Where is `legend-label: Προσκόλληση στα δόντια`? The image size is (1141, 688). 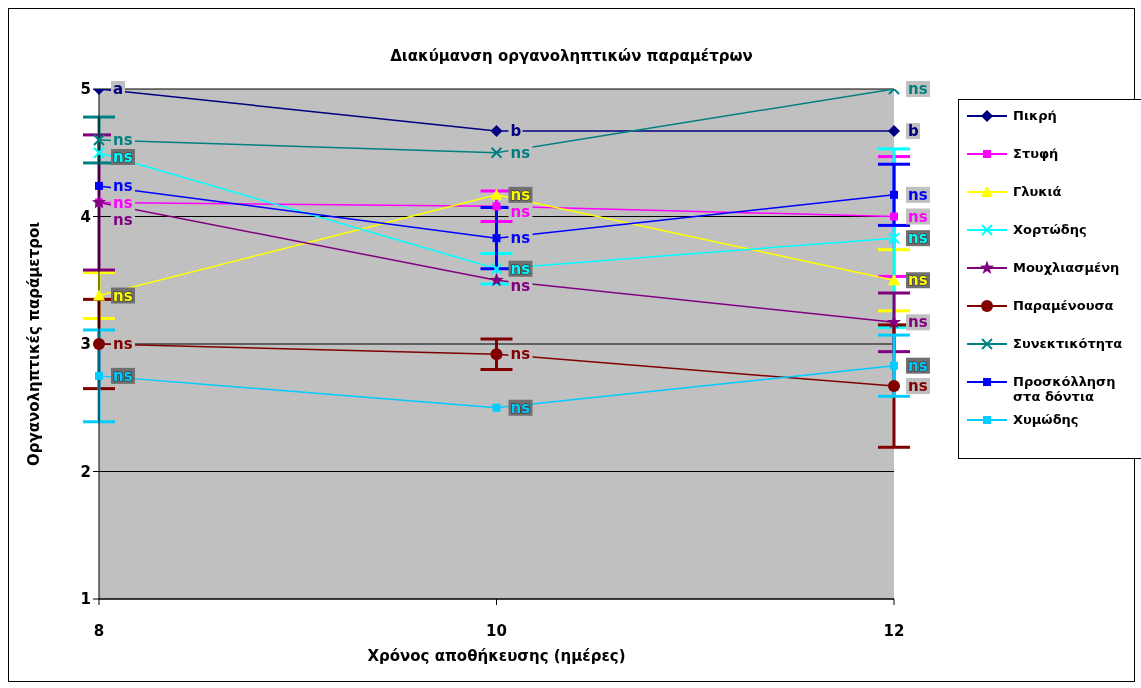 legend-label: Προσκόλληση στα δόντια is located at coordinates (1065, 389).